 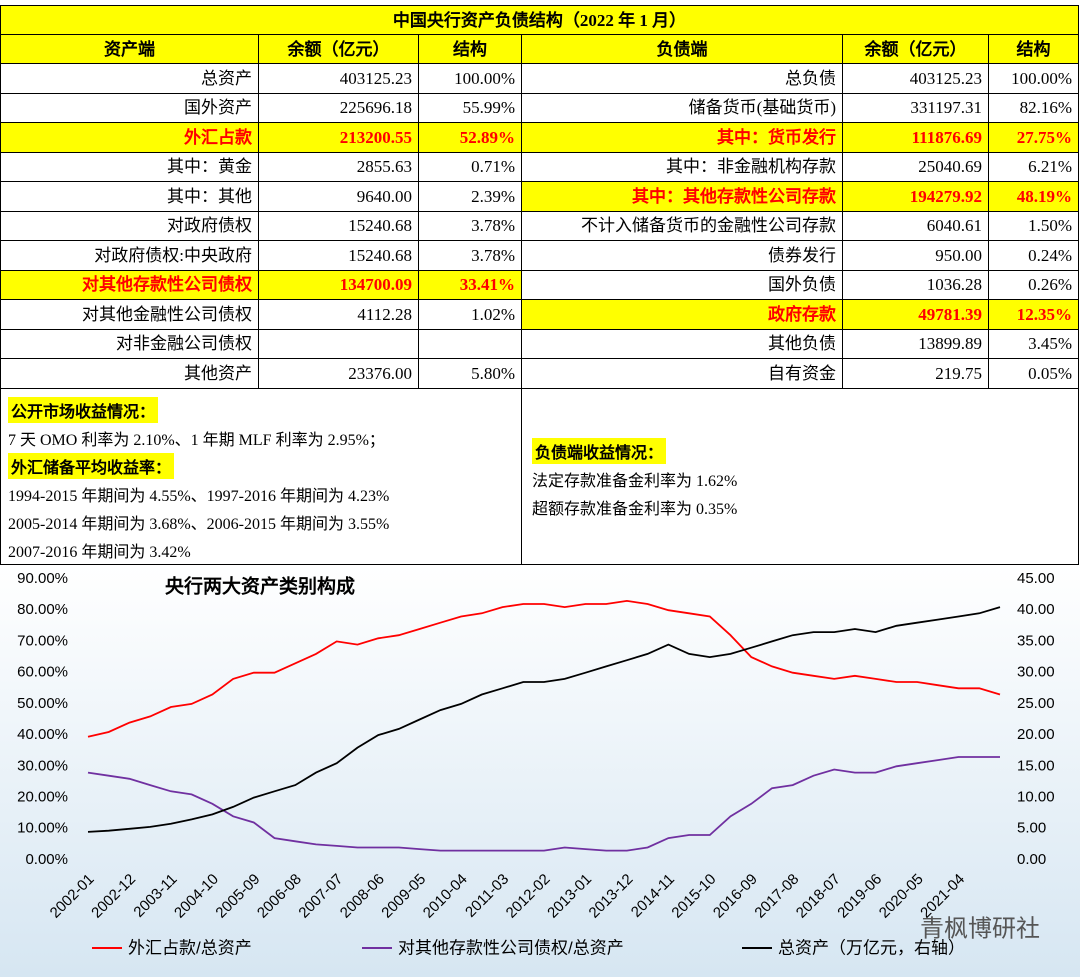 What do you see at coordinates (83, 410) in the screenshot?
I see `note-text: 公开市场收益情况：` at bounding box center [83, 410].